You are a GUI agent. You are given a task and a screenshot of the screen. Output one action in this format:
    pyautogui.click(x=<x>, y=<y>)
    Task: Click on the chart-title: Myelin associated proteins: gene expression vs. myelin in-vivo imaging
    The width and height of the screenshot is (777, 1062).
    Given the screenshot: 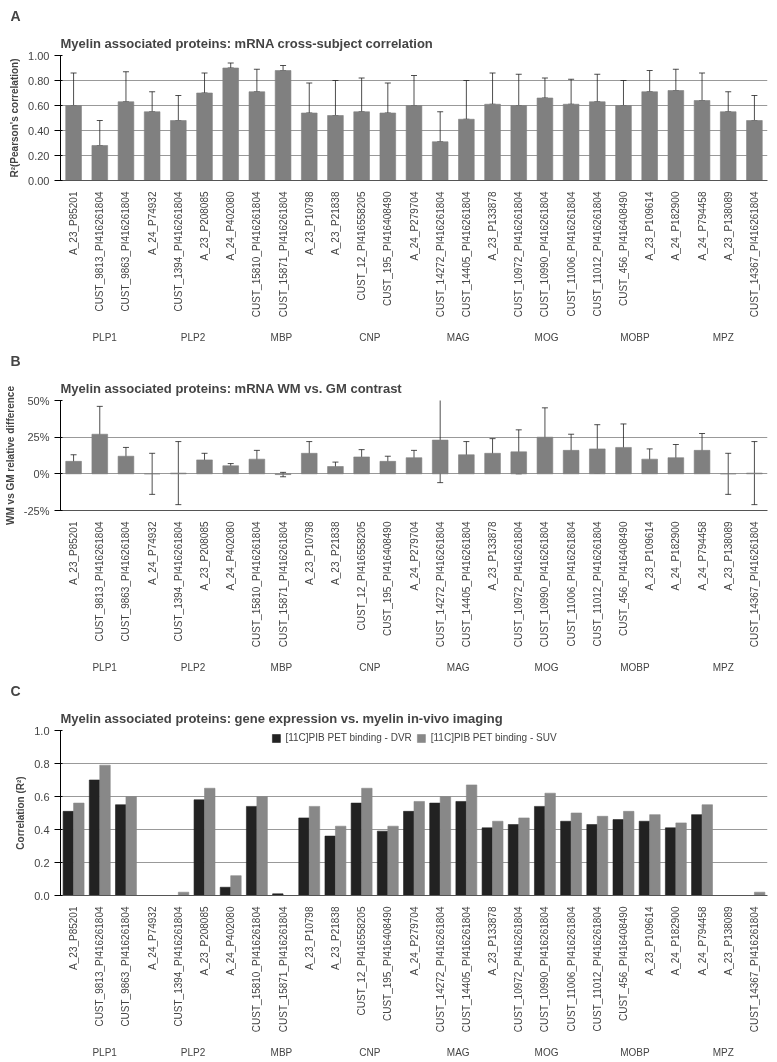 What is the action you would take?
    pyautogui.click(x=281, y=718)
    